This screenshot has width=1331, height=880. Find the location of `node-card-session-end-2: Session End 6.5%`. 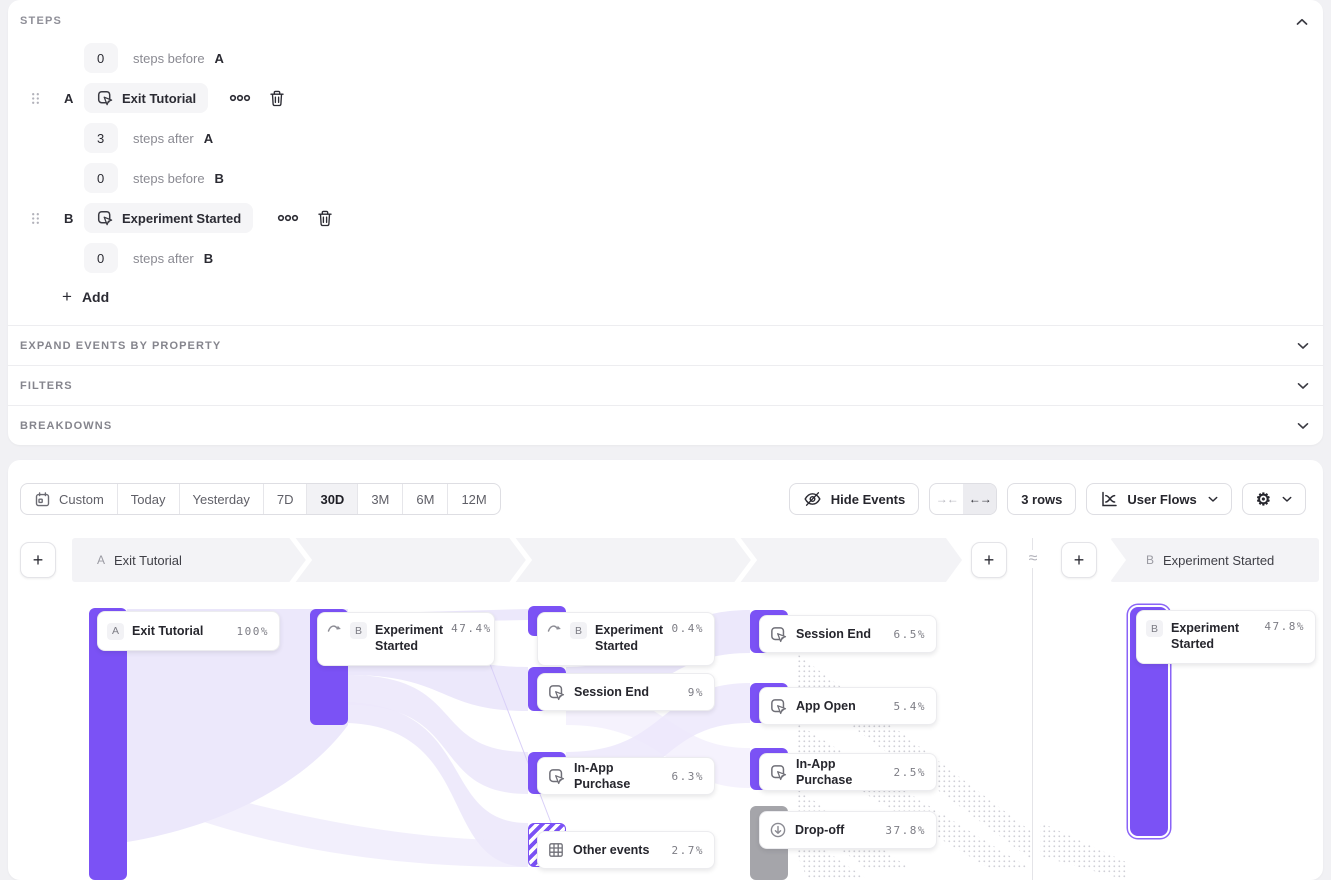

node-card-session-end-2: Session End 6.5% is located at coordinates (848, 634).